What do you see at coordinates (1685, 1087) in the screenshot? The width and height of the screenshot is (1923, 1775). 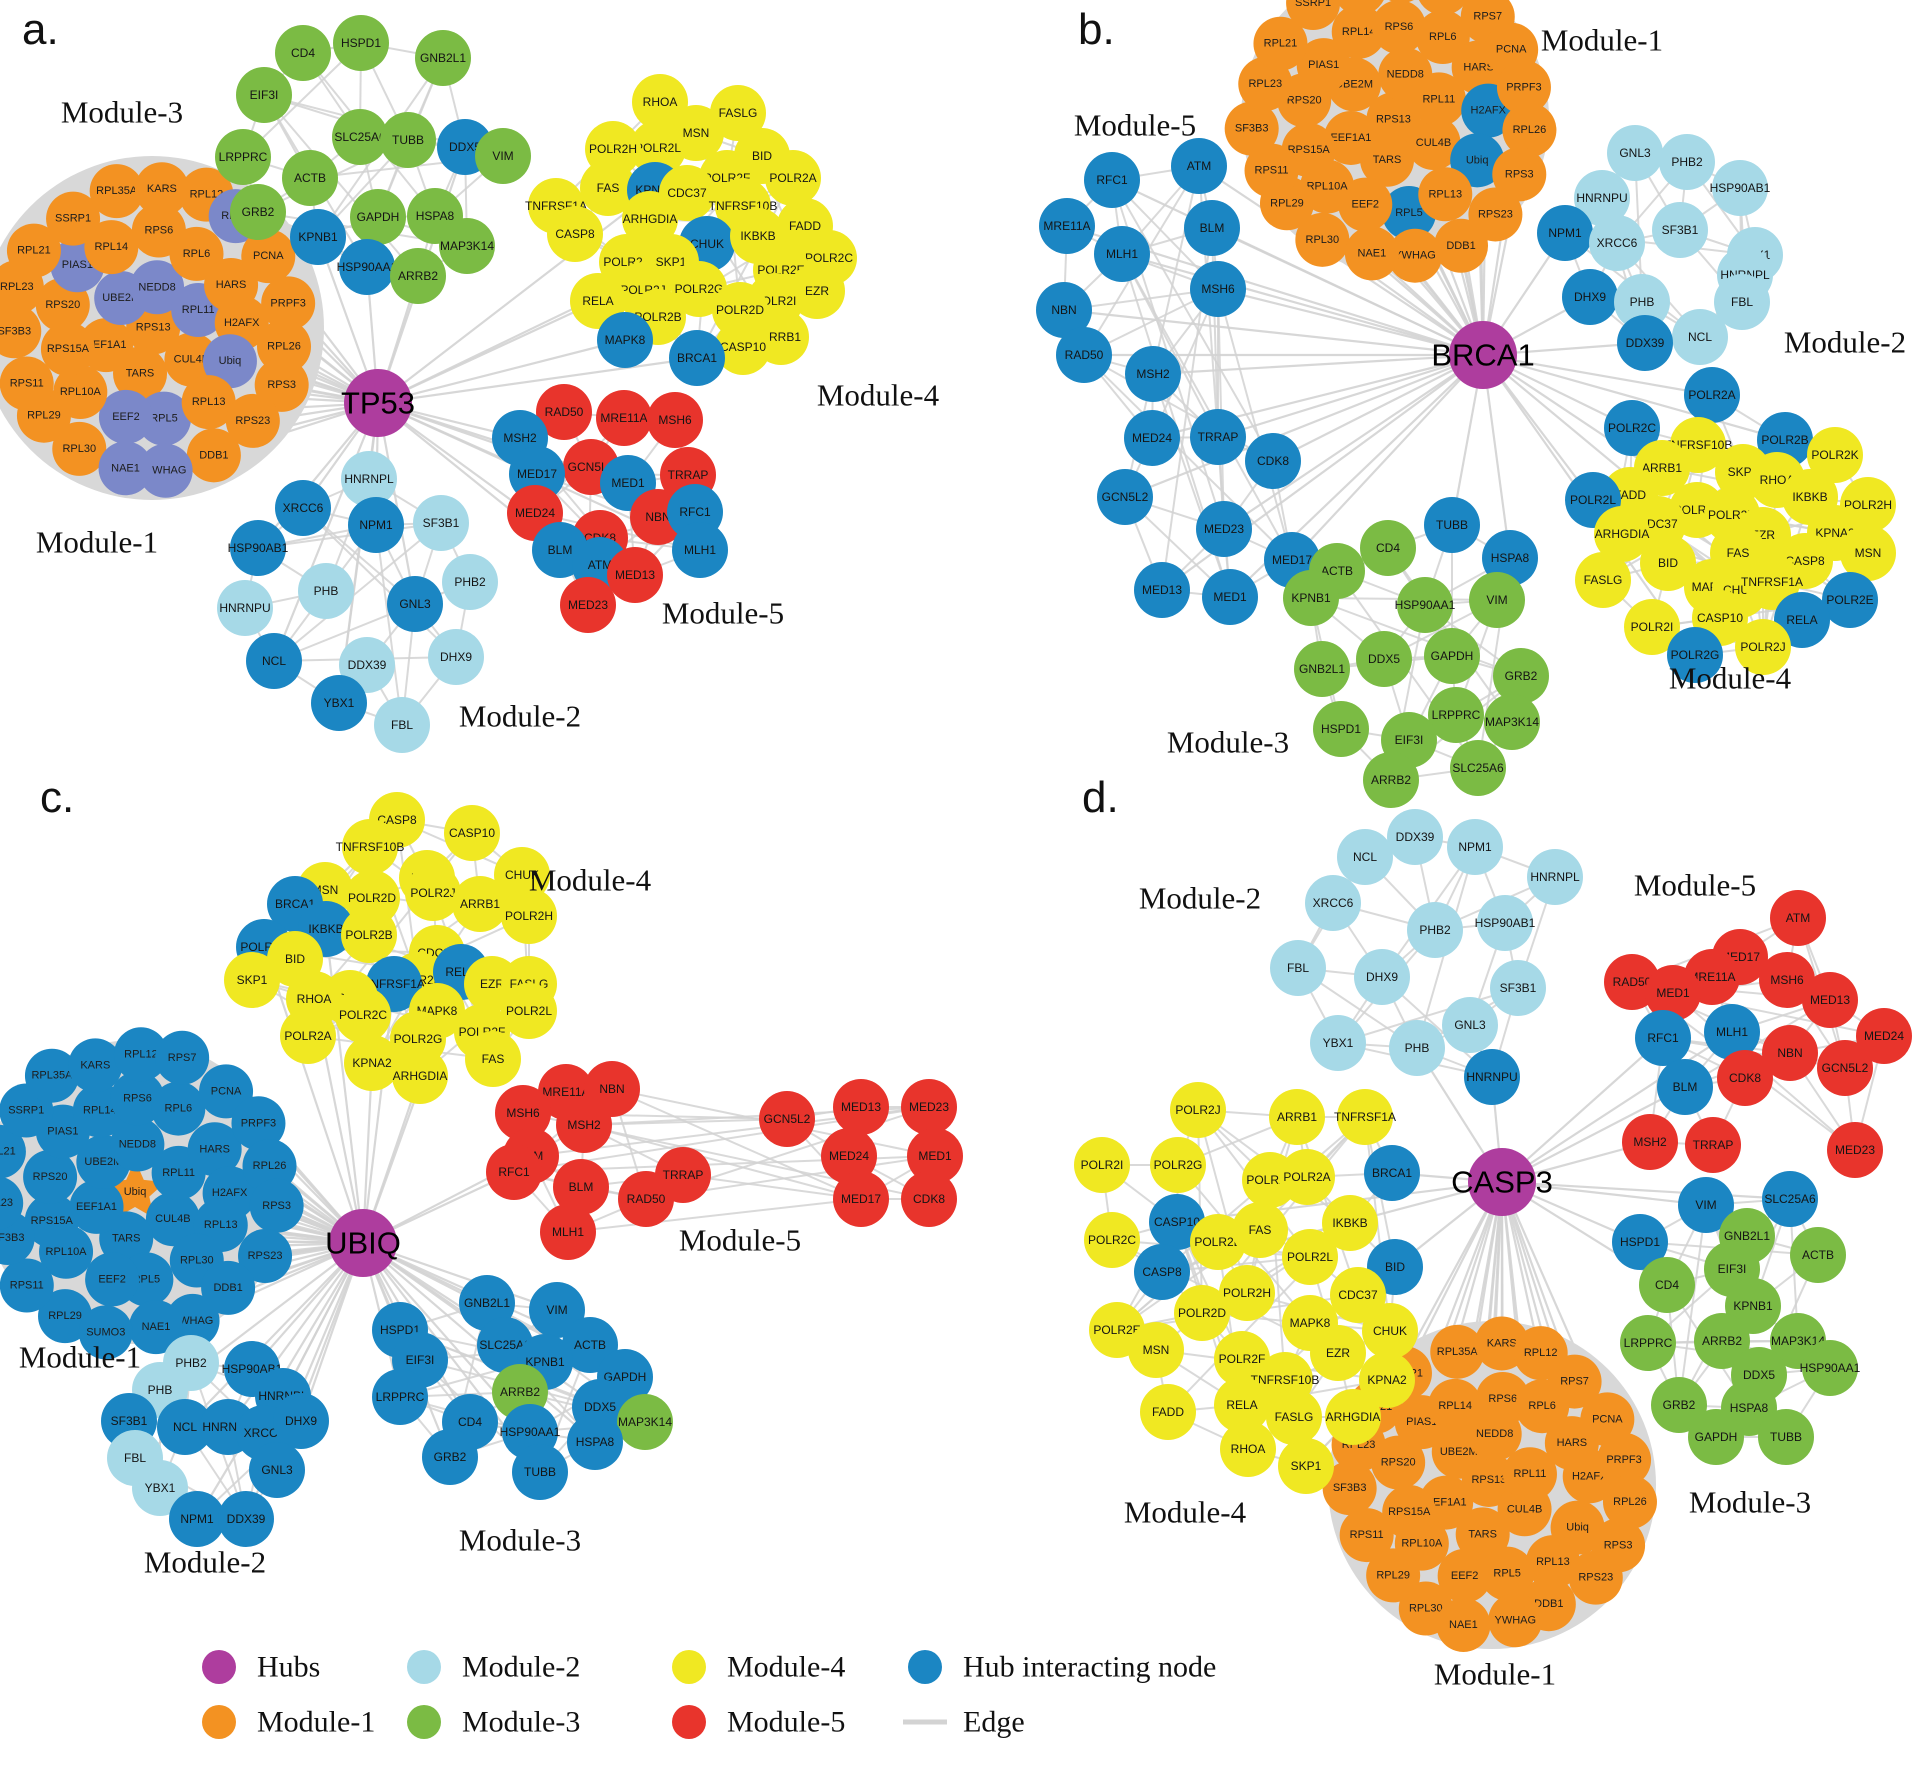 I see `node-BLM: BLM` at bounding box center [1685, 1087].